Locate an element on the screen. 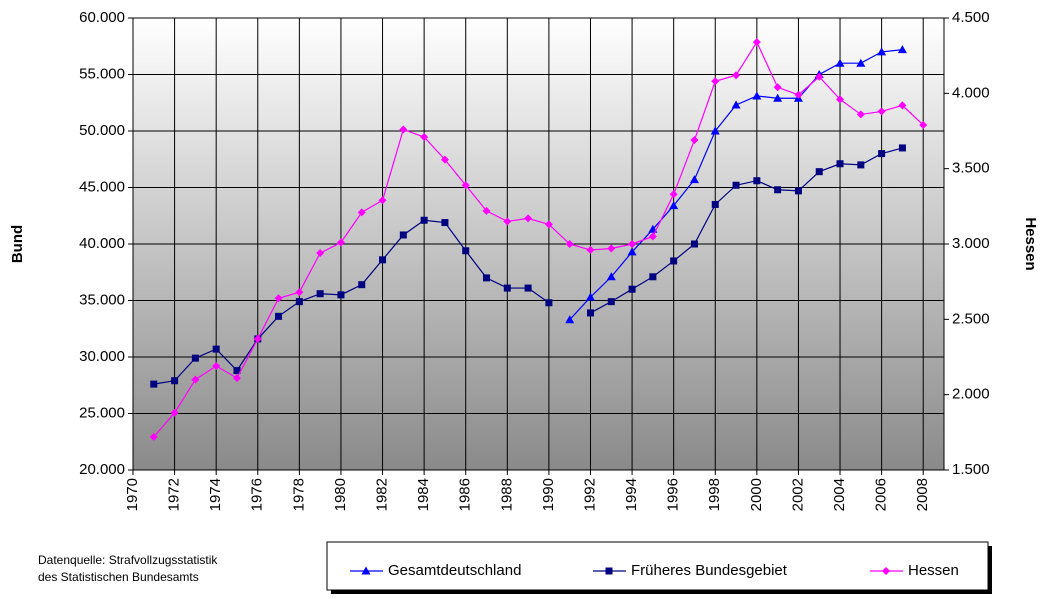  y2-tick-label: 1.500 is located at coordinates (971, 469).